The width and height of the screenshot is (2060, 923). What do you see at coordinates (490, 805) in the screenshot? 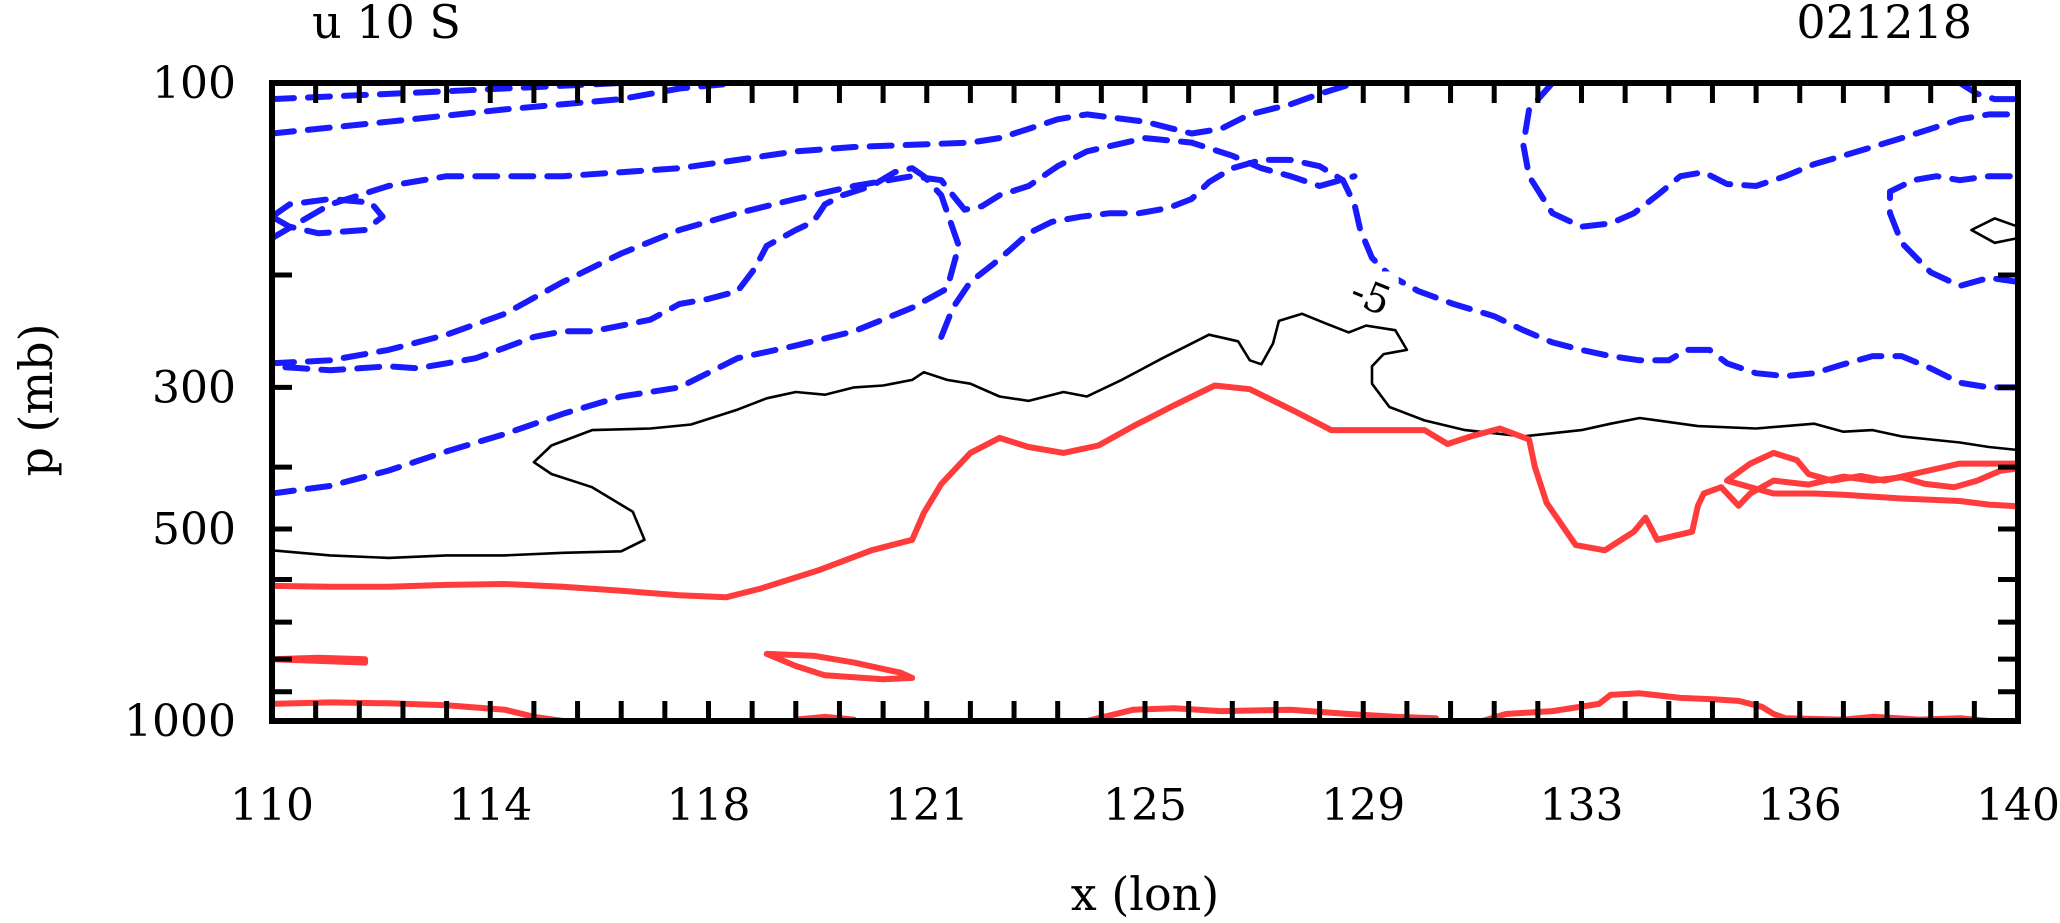
I see `x-tick-label-1: 114` at bounding box center [490, 805].